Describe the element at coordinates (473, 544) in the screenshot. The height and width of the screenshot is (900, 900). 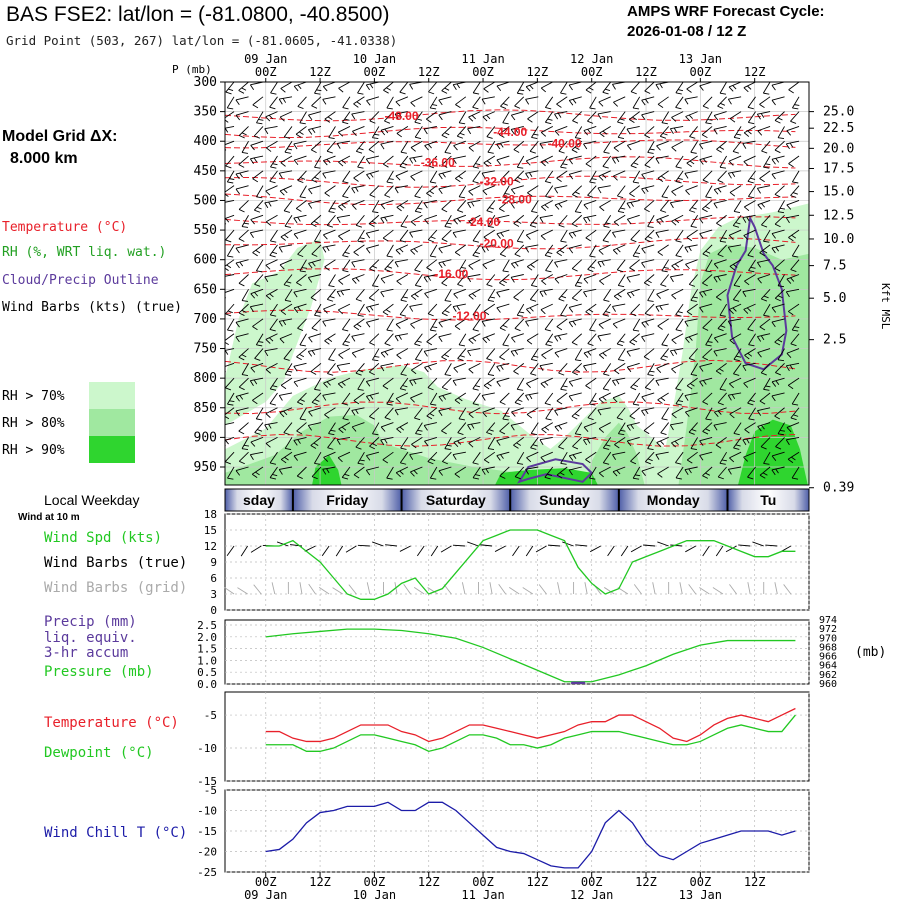
I see `wind-barb-true` at that location.